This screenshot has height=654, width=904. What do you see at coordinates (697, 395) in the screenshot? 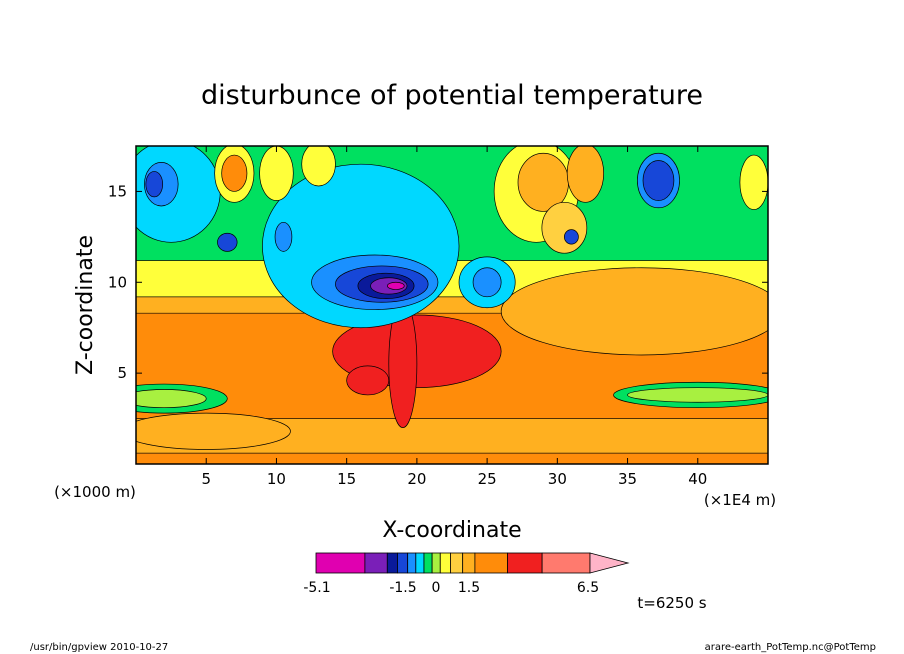
I see `lime-shelf-right` at bounding box center [697, 395].